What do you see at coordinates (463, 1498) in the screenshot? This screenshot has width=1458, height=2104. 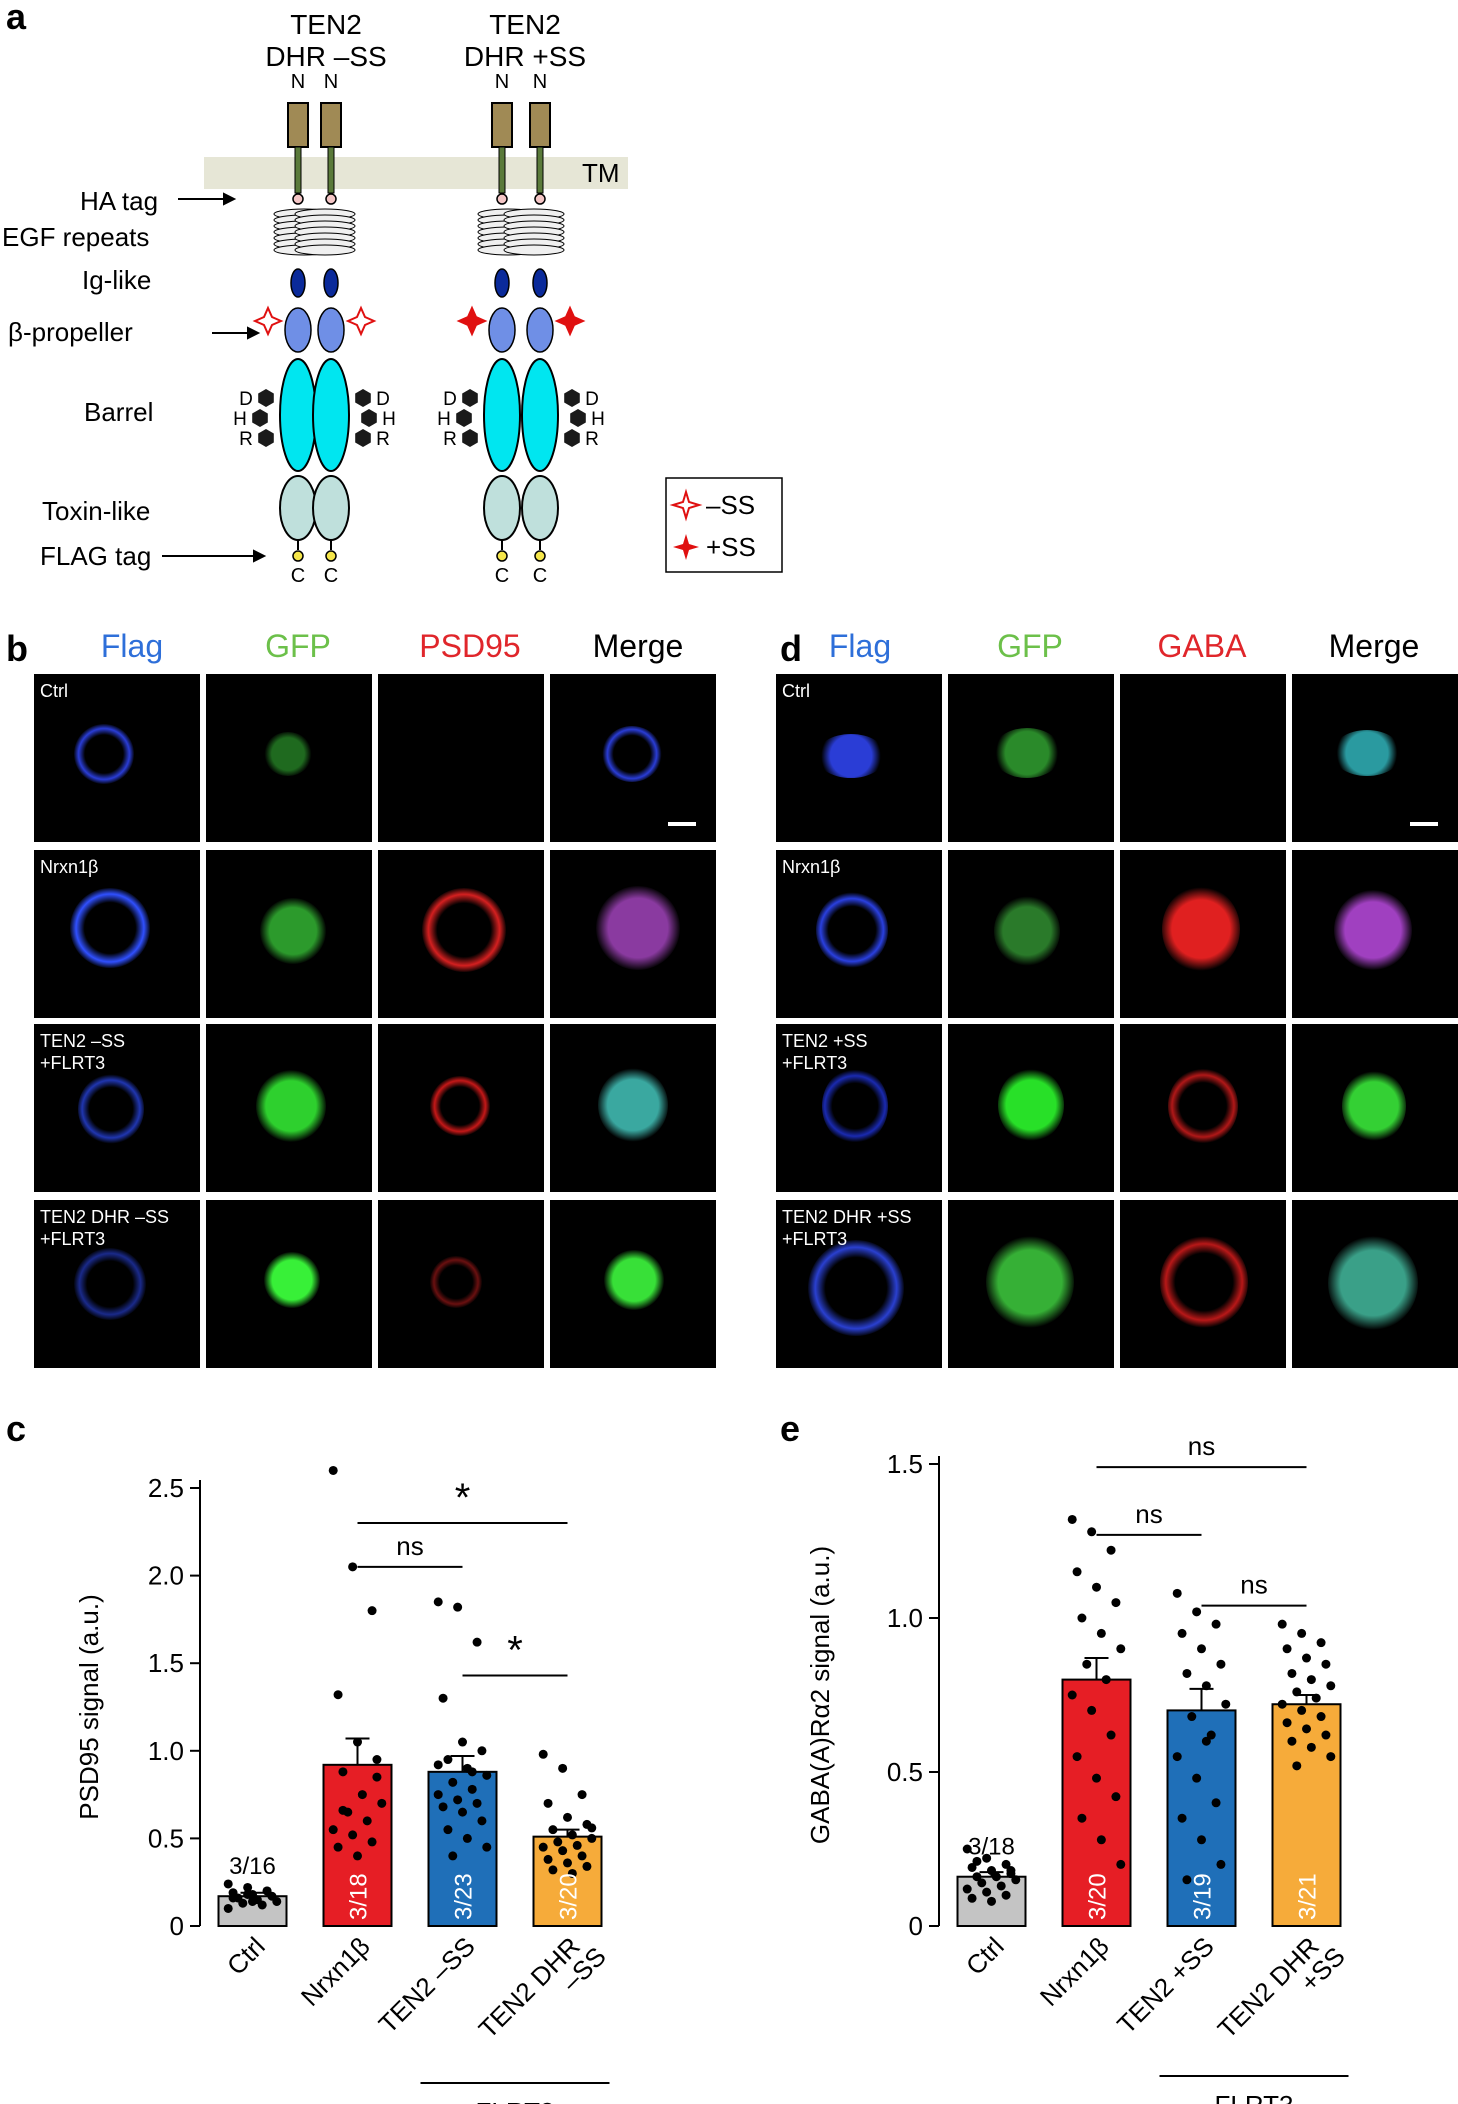 I see `significance-label: *` at bounding box center [463, 1498].